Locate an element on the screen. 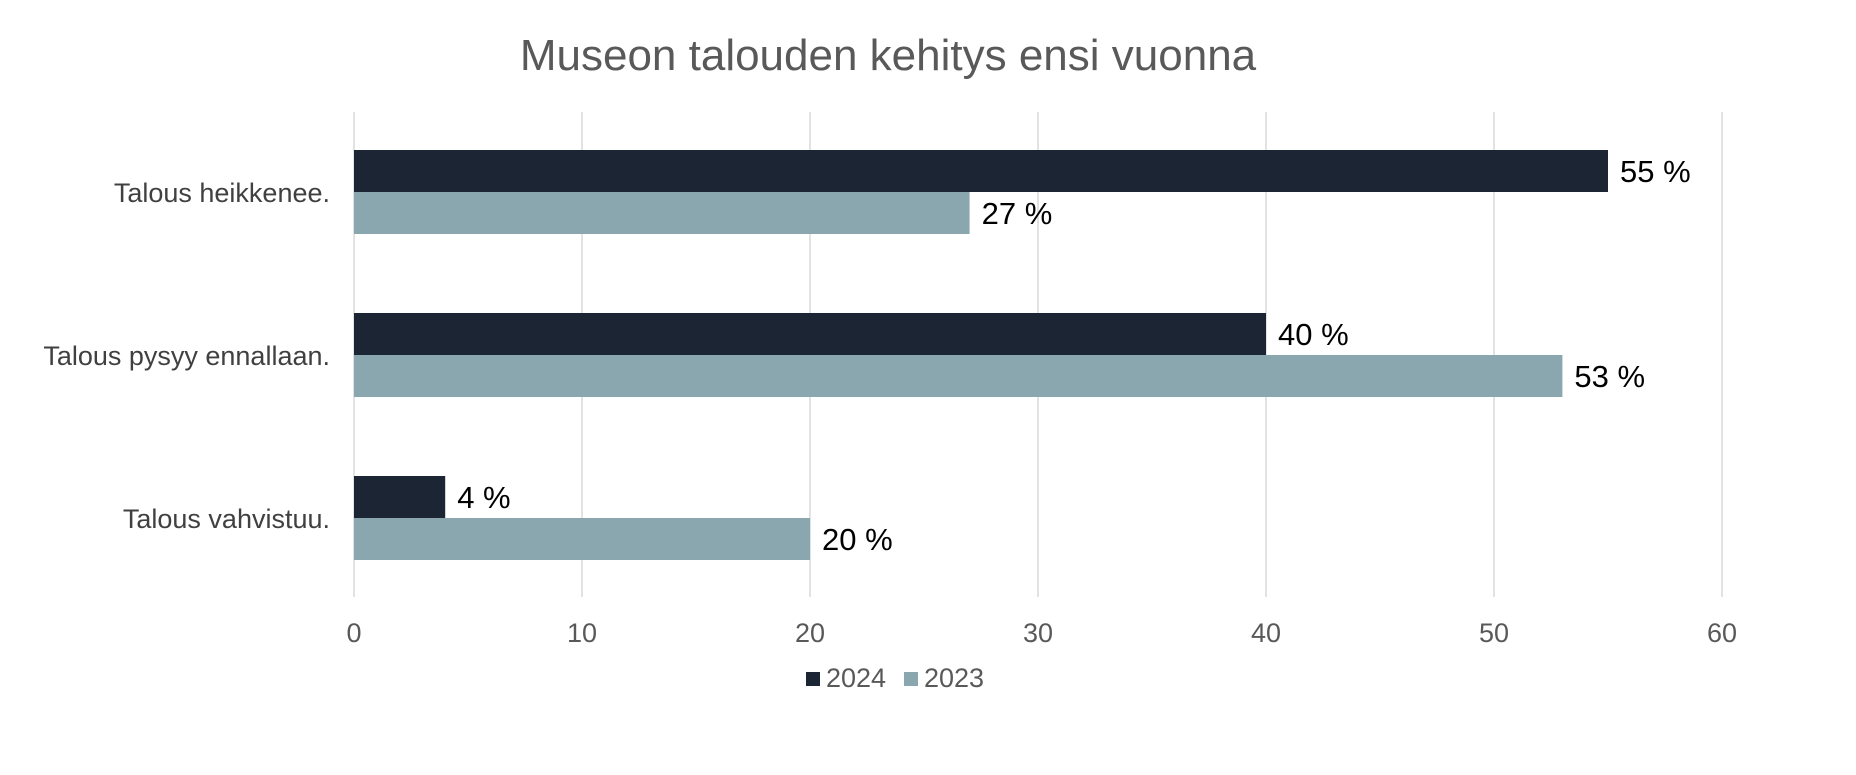 The width and height of the screenshot is (1856, 775). x-axis-ticks: 0 10 20 30 40 50 60 is located at coordinates (1041, 633).